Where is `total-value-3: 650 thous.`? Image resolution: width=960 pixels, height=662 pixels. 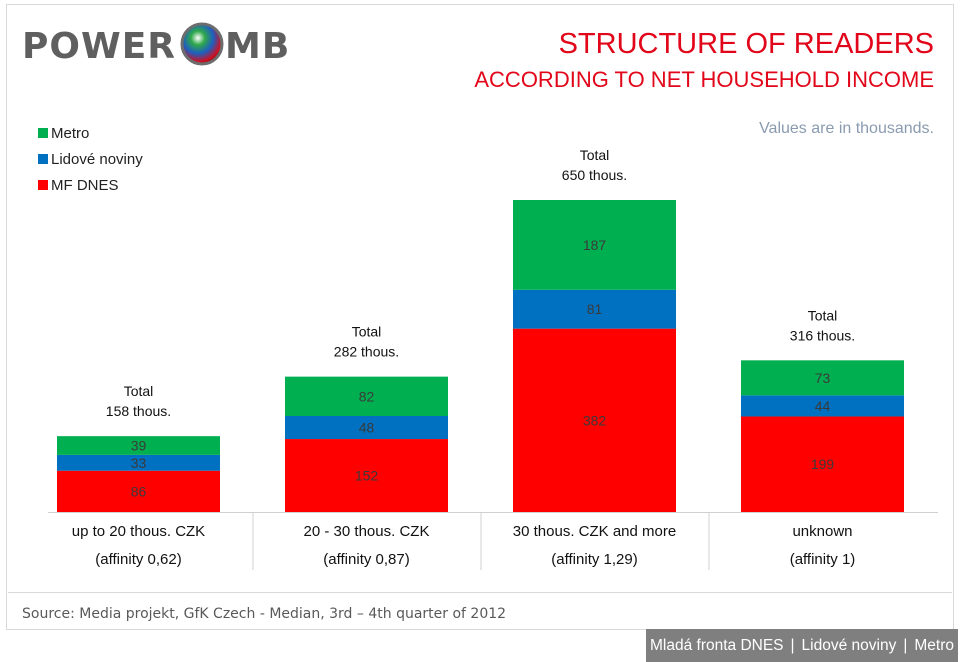 total-value-3: 650 thous. is located at coordinates (594, 175).